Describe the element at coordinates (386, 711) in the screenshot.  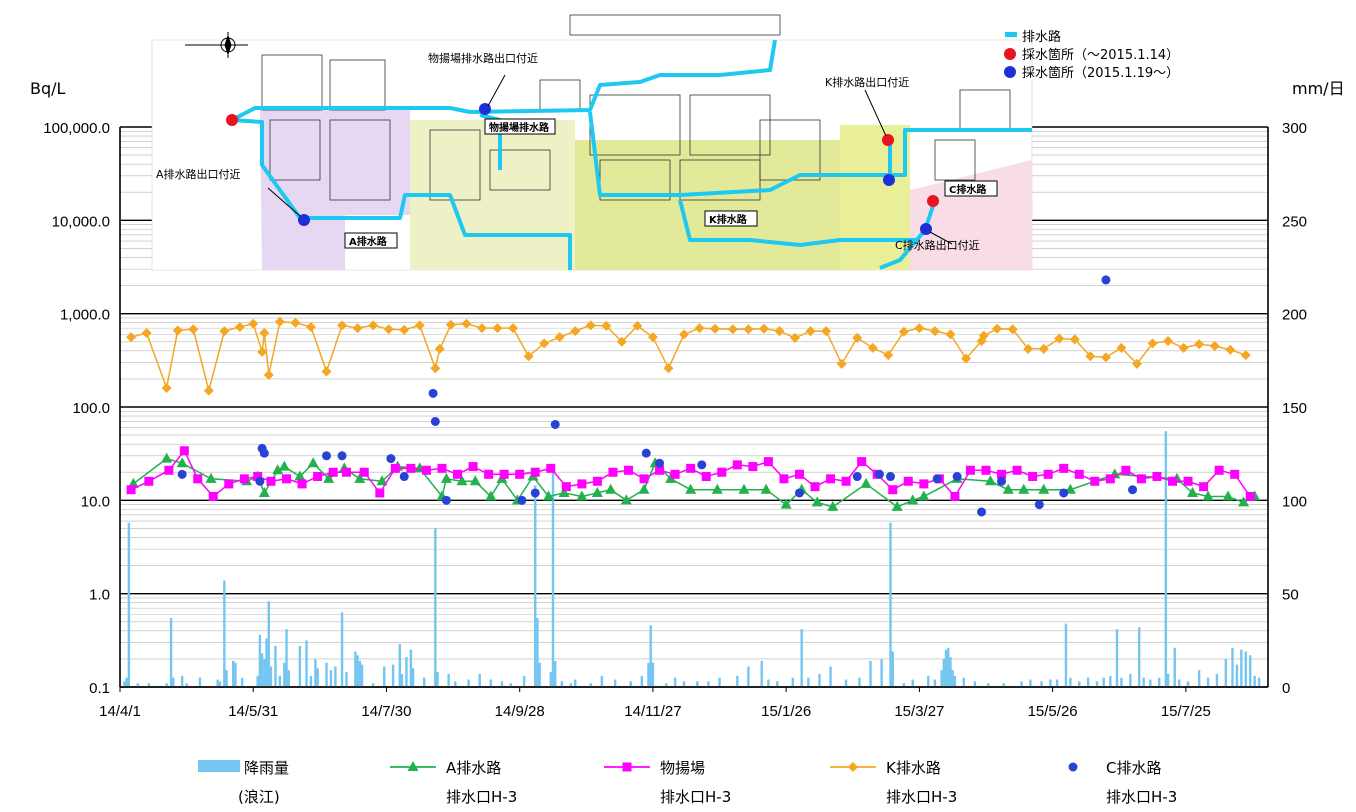
I see `x-tick-label: 14/7/30` at that location.